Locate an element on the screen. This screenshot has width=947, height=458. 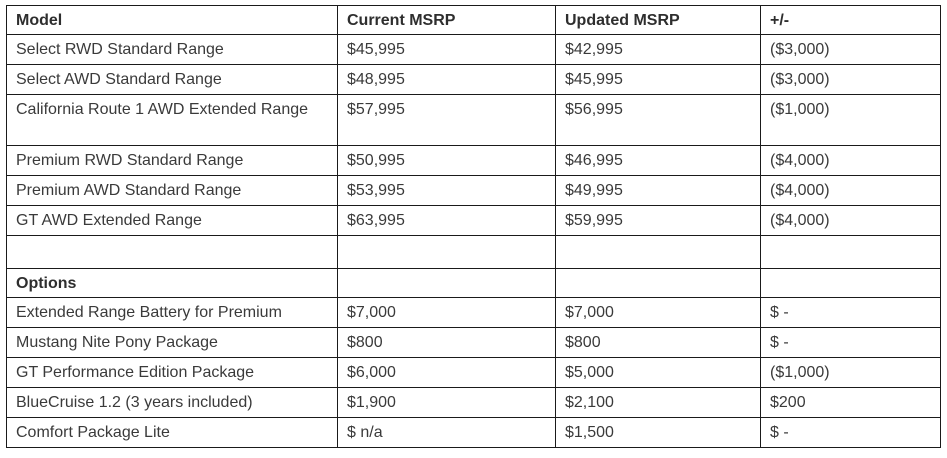
current-msrp-cell: $53,995 is located at coordinates (446, 190).